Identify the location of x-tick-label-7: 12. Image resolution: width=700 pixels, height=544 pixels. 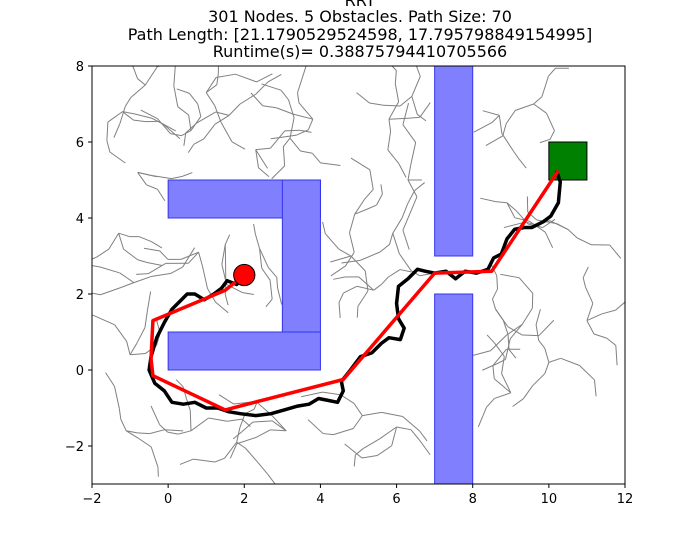
(625, 499).